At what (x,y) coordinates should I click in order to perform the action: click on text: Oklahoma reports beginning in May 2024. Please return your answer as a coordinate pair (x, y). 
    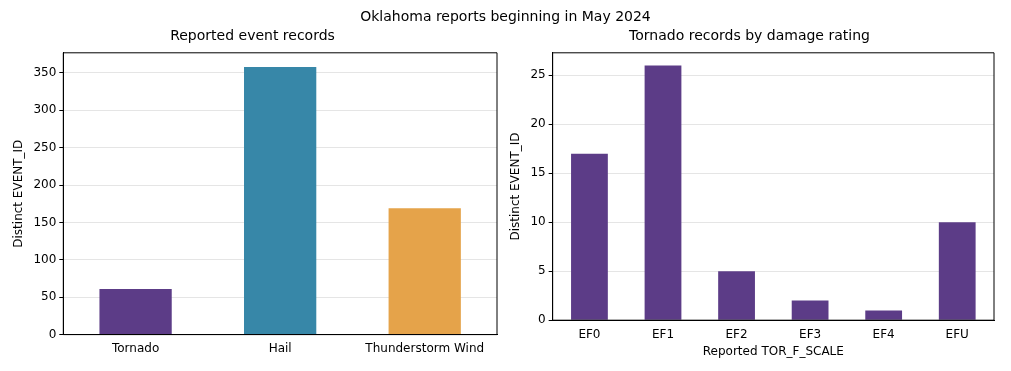
    Looking at the image, I should click on (505, 16).